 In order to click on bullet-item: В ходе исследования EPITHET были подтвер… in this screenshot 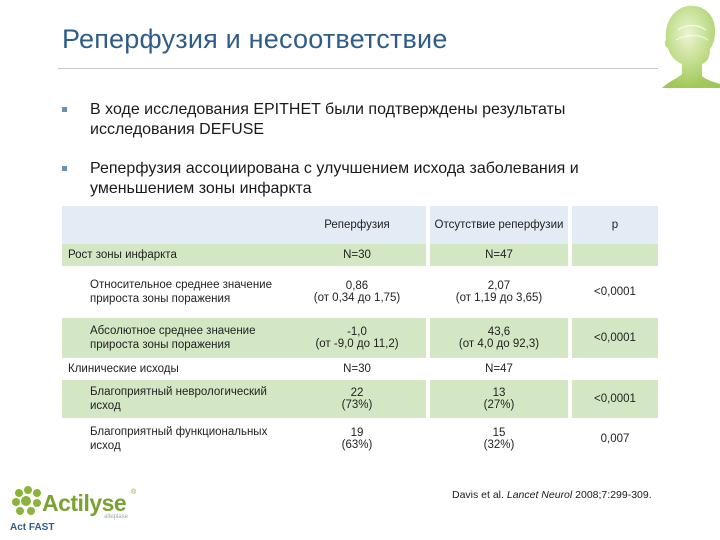, I will do `click(360, 120)`.